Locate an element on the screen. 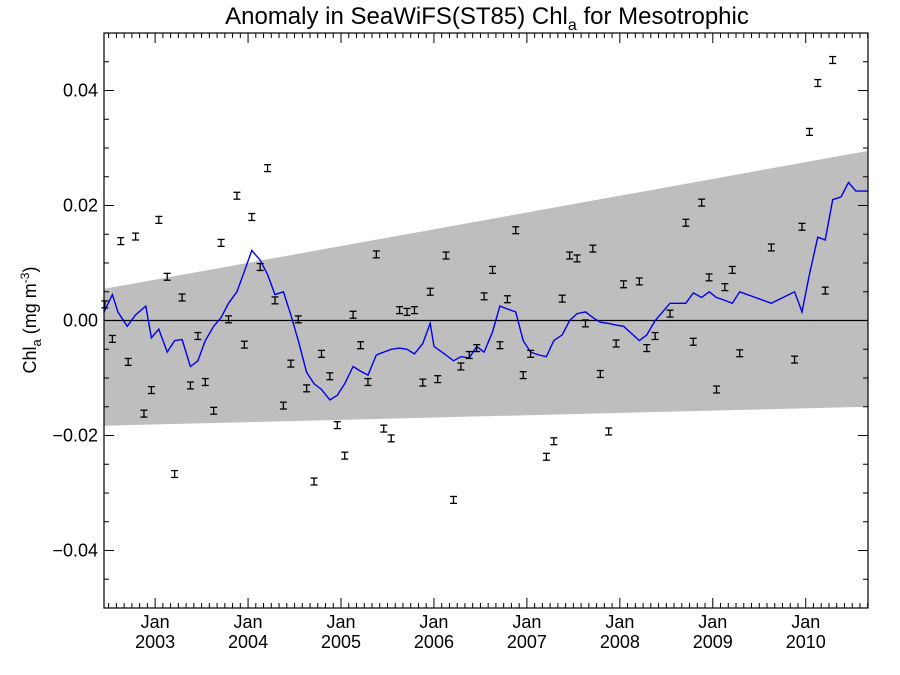  y-axis-label-subscript: a is located at coordinates (36, 342).